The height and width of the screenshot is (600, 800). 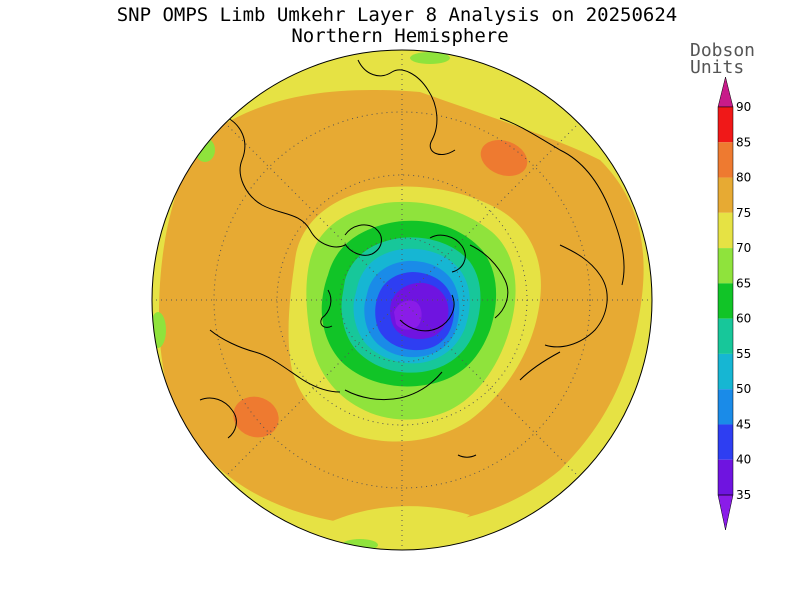 What do you see at coordinates (743, 283) in the screenshot?
I see `colorbar-tick-label: 65` at bounding box center [743, 283].